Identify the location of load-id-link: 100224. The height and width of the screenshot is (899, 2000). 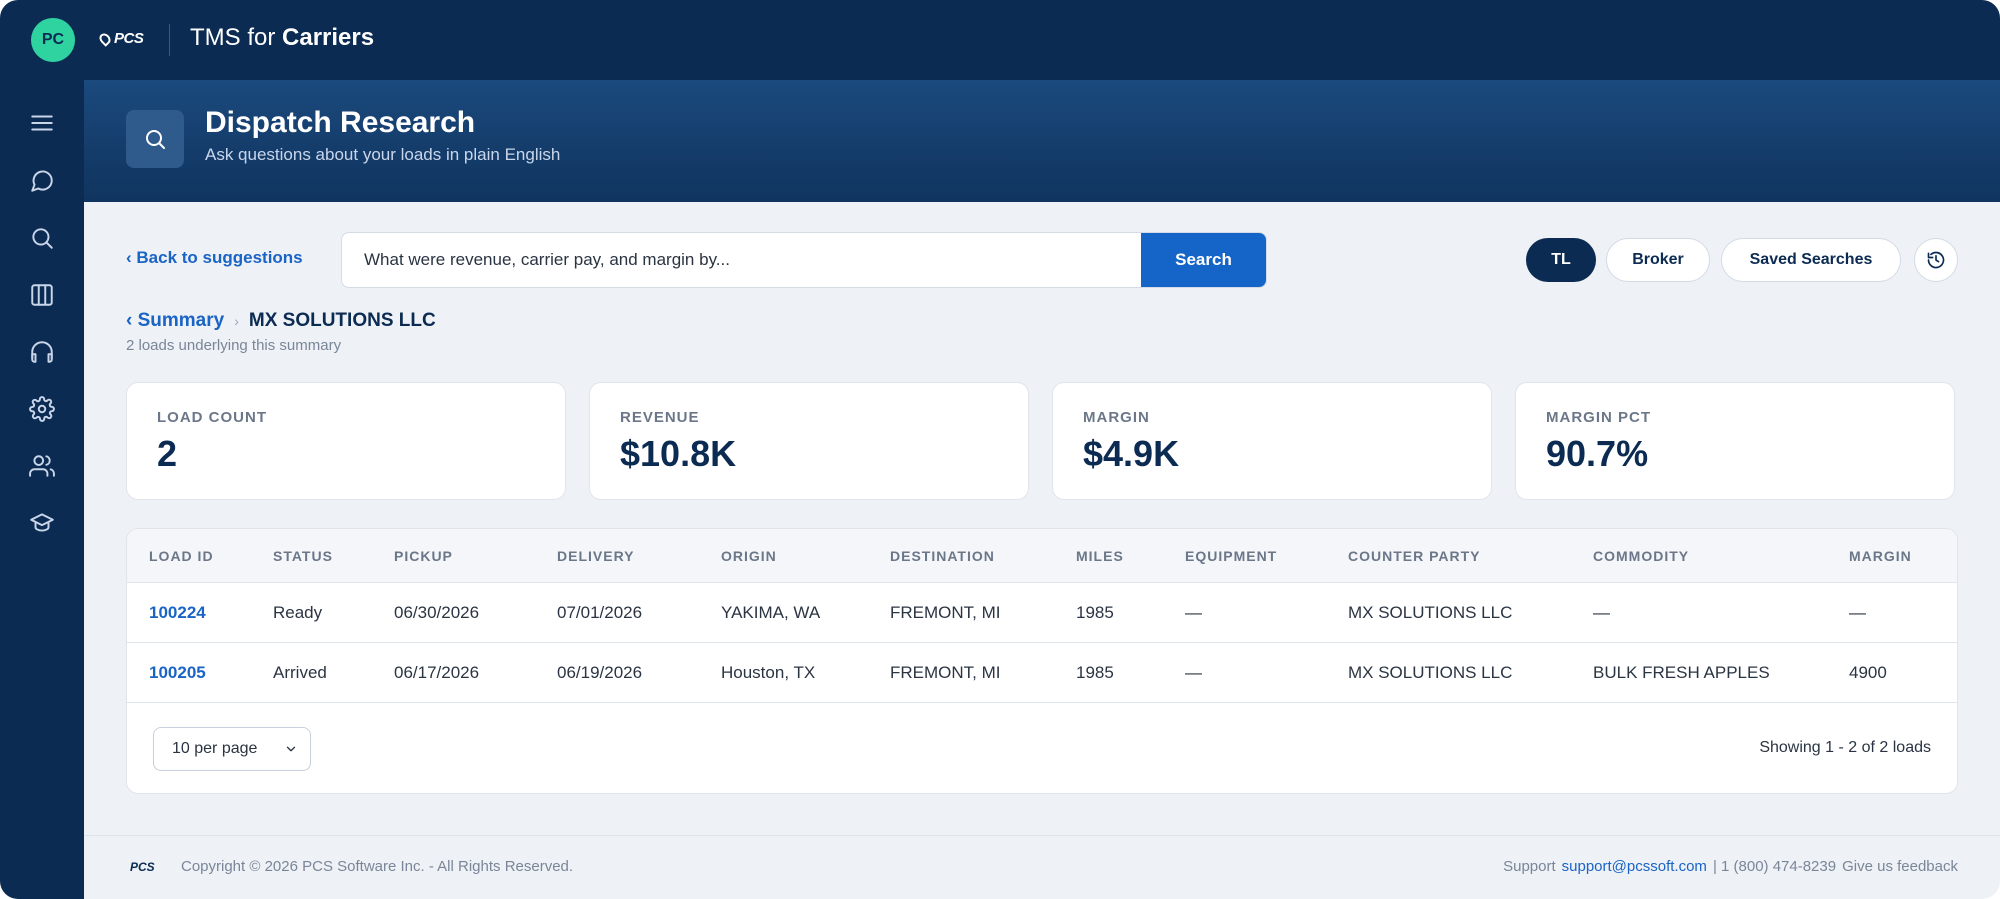
(177, 612).